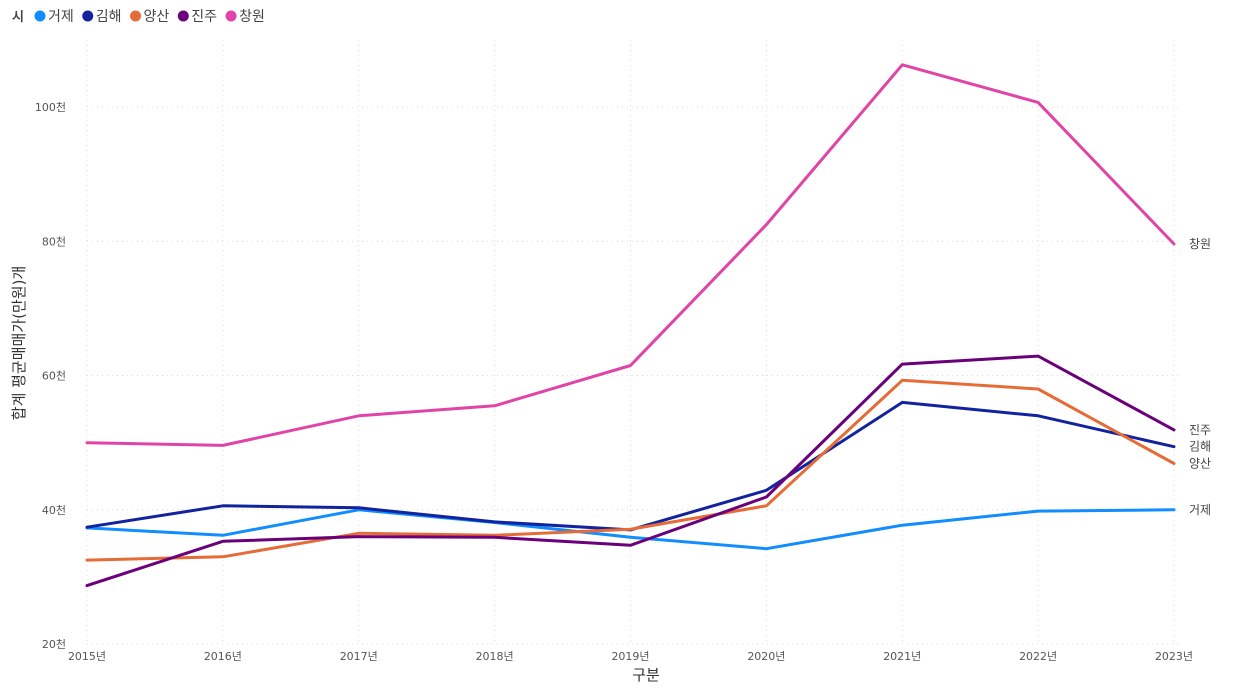  I want to click on y-axis-ticks: 20천 40천 60천 80천 100천, so click(50, 375).